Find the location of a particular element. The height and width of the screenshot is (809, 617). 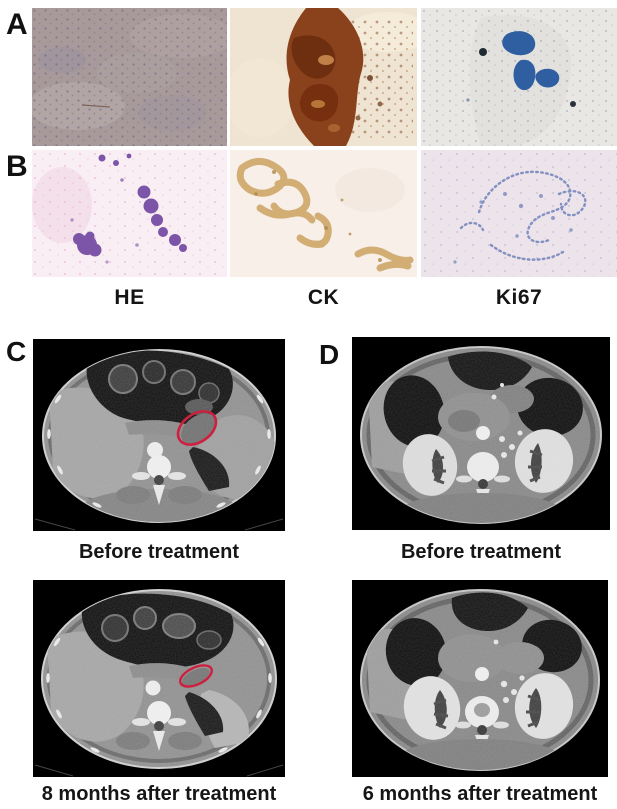

histology-panel-a-ck is located at coordinates (323, 77).